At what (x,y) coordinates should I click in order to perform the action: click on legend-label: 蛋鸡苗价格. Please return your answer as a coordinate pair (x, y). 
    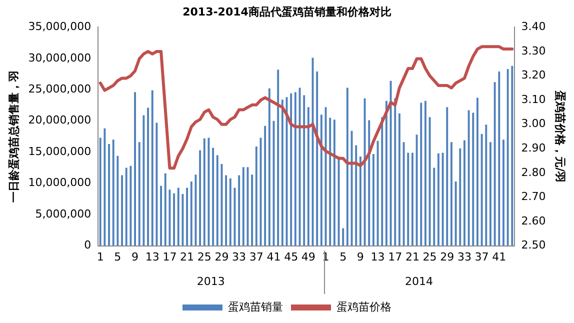
    Looking at the image, I should click on (364, 307).